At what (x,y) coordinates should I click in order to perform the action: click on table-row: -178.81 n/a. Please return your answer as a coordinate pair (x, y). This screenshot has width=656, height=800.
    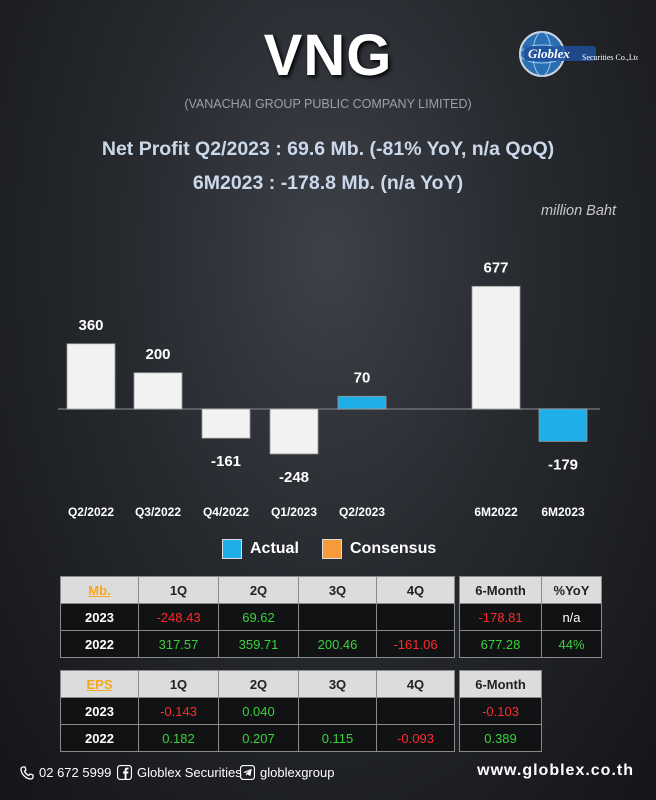
    Looking at the image, I should click on (530, 617).